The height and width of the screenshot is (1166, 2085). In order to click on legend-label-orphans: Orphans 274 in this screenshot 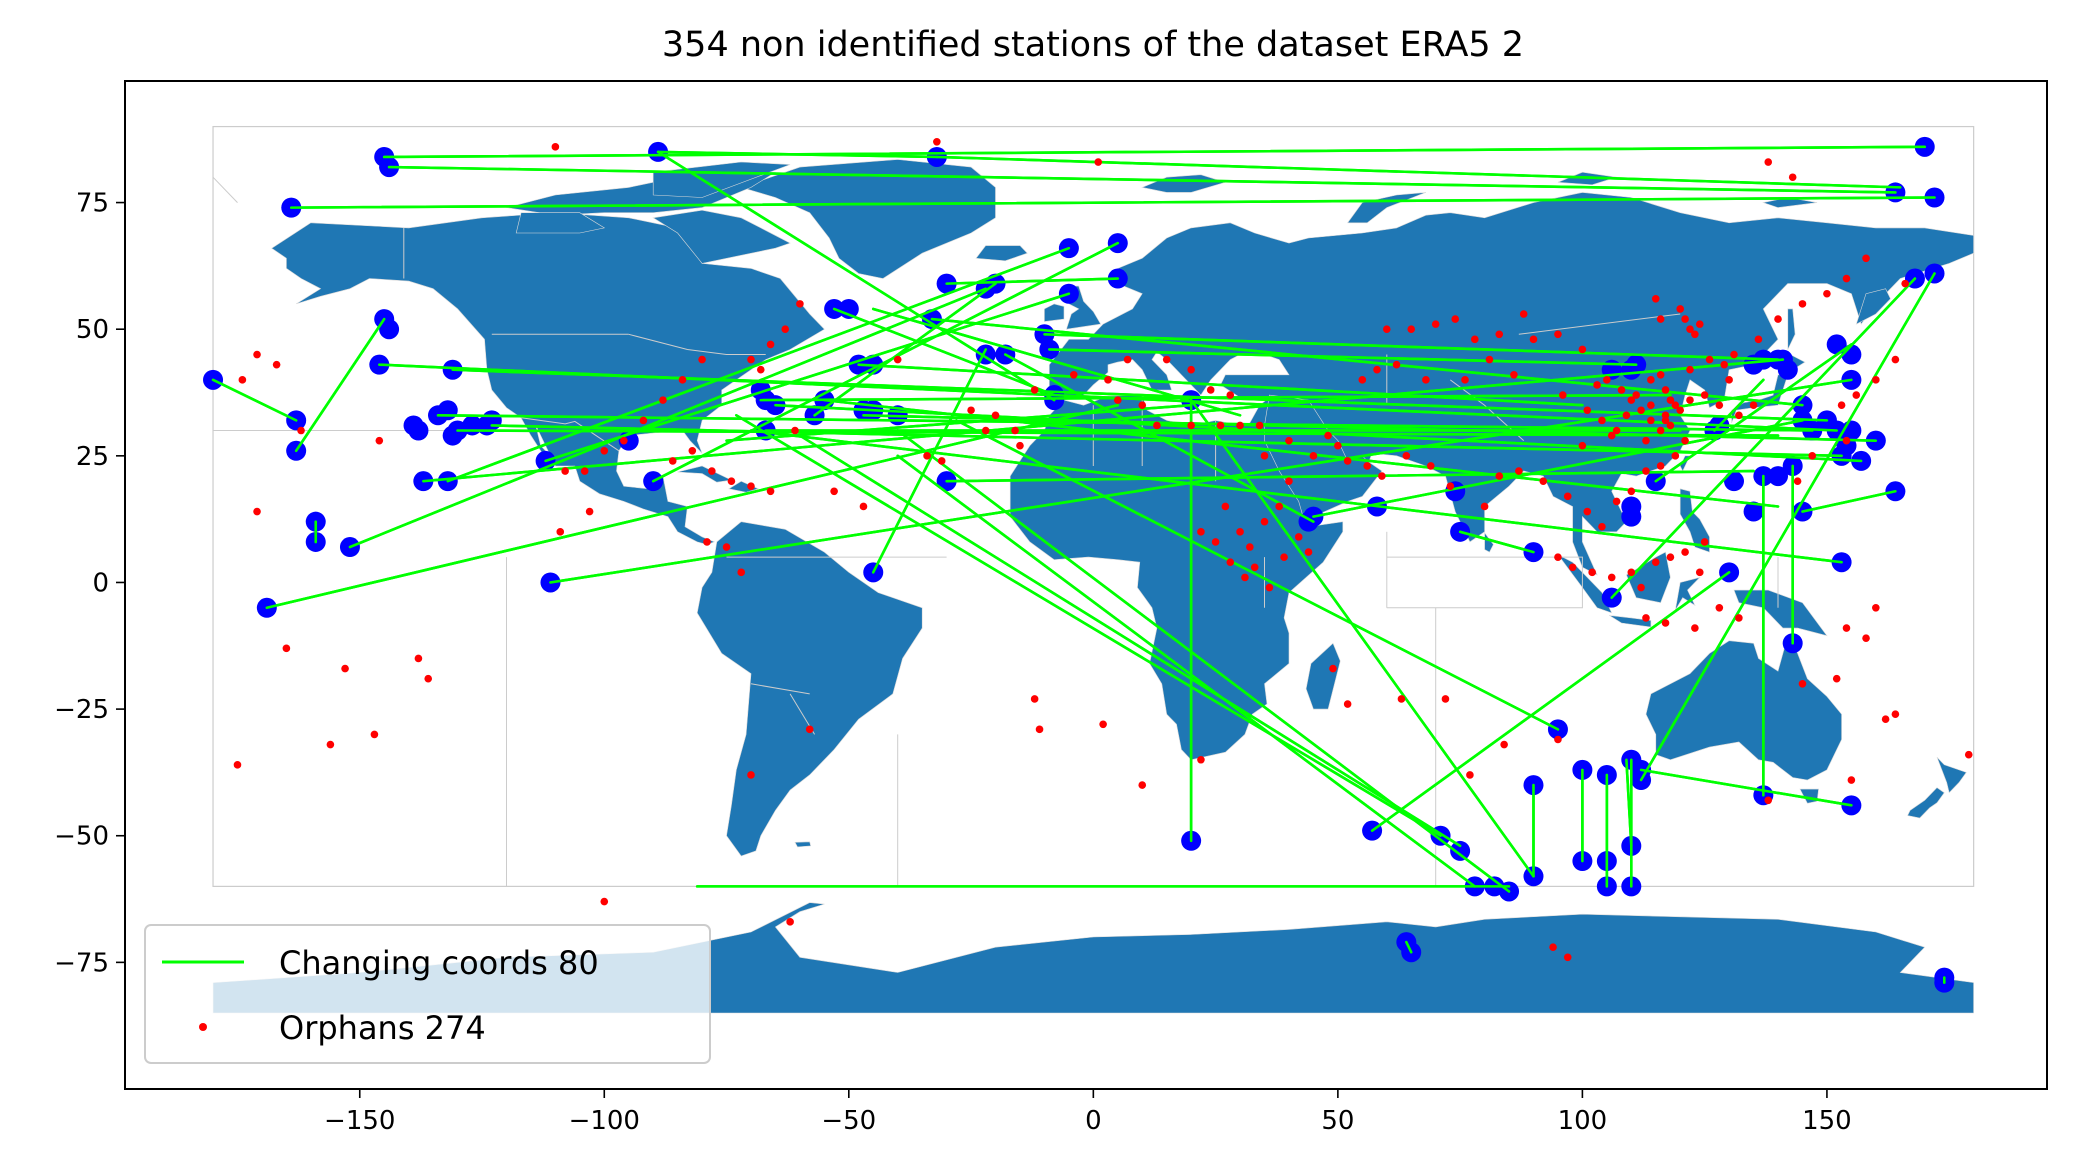, I will do `click(382, 1028)`.